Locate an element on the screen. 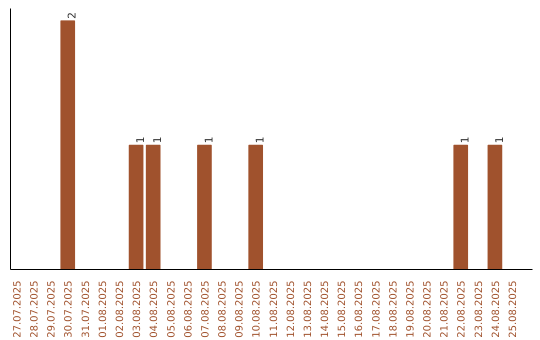 This screenshot has height=340, width=540. x-tick-label: 31.07.2025 is located at coordinates (86, 309).